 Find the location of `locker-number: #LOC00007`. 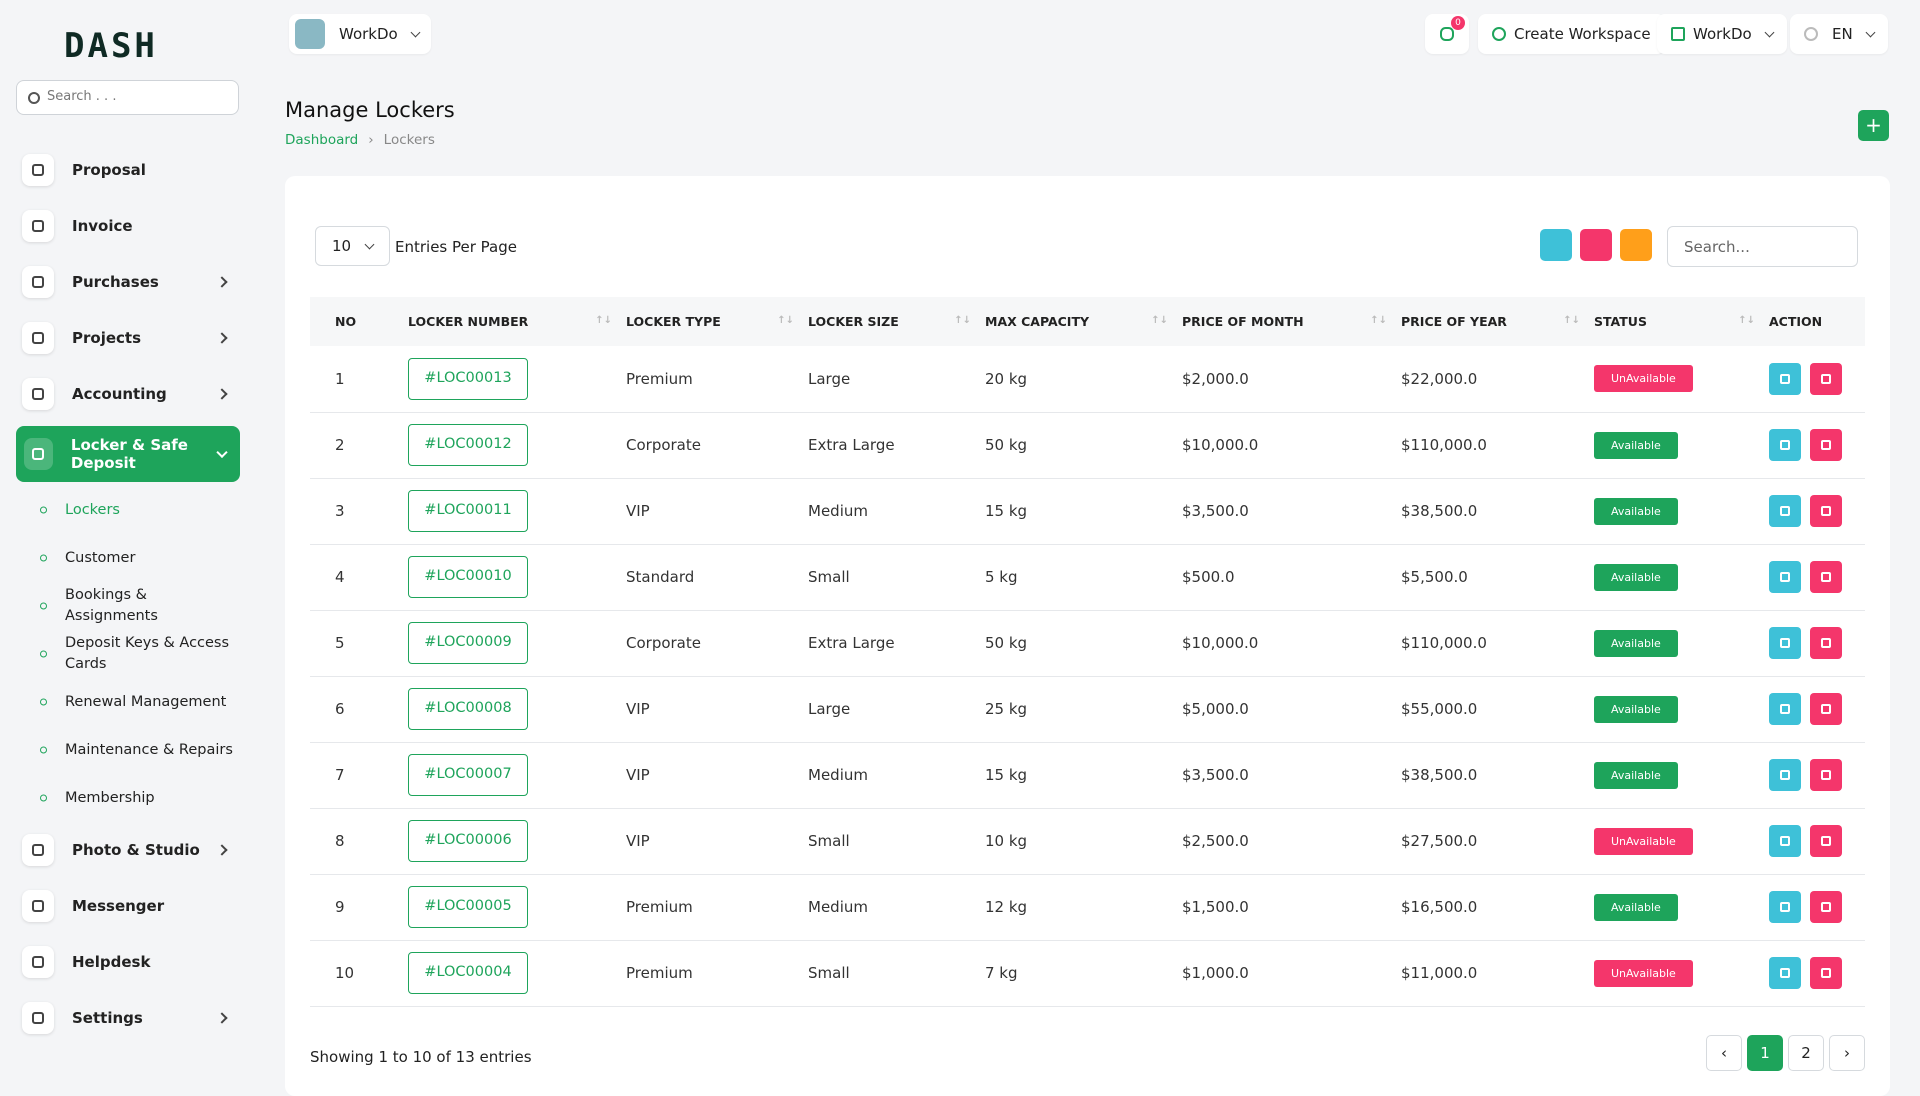

locker-number: #LOC00007 is located at coordinates (468, 775).